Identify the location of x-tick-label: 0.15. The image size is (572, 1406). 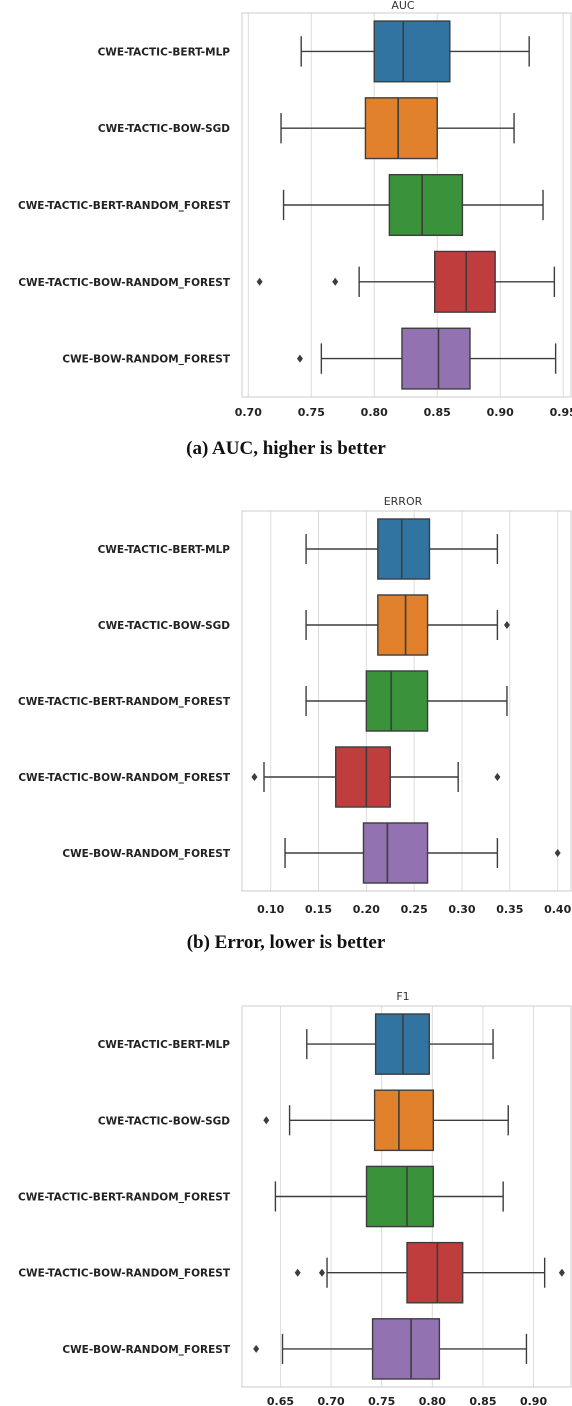
(318, 909).